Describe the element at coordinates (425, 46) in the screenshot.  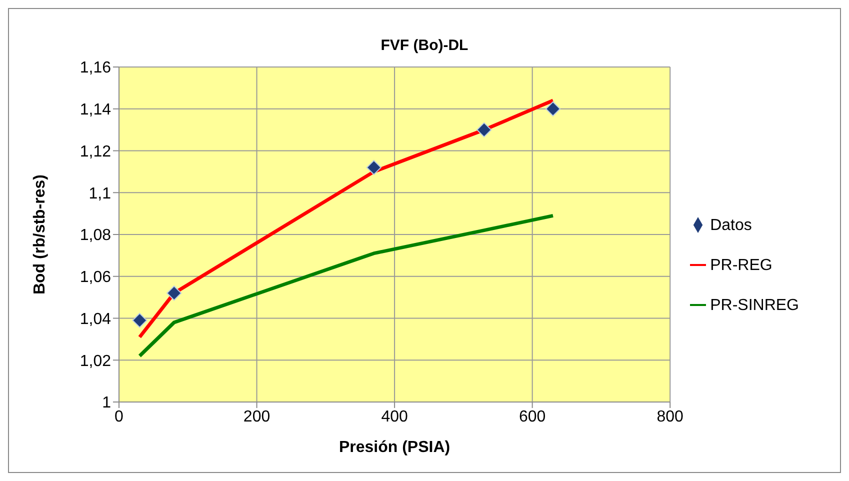
I see `chart-title: FVF (Bo)-DL` at that location.